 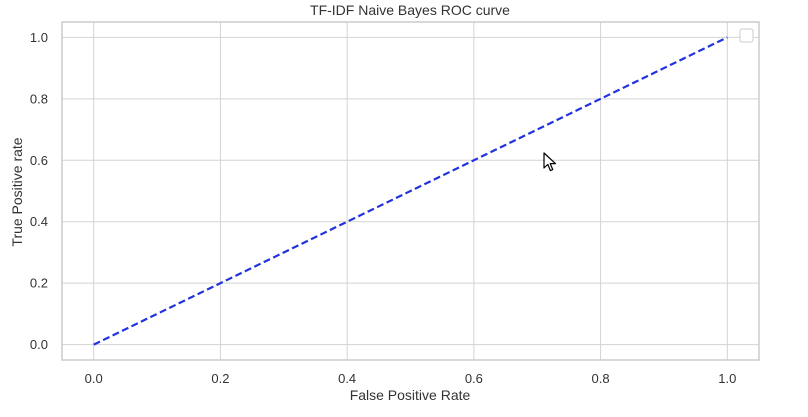 I want to click on y-axis-title: True Positive rate, so click(x=17, y=191).